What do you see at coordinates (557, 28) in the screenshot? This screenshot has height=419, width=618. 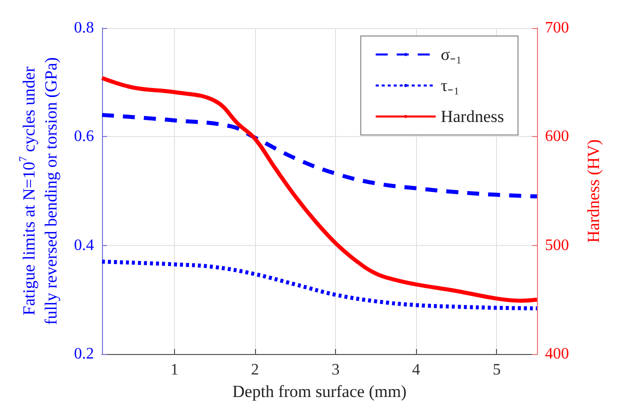 I see `y2-tick-label: 700` at bounding box center [557, 28].